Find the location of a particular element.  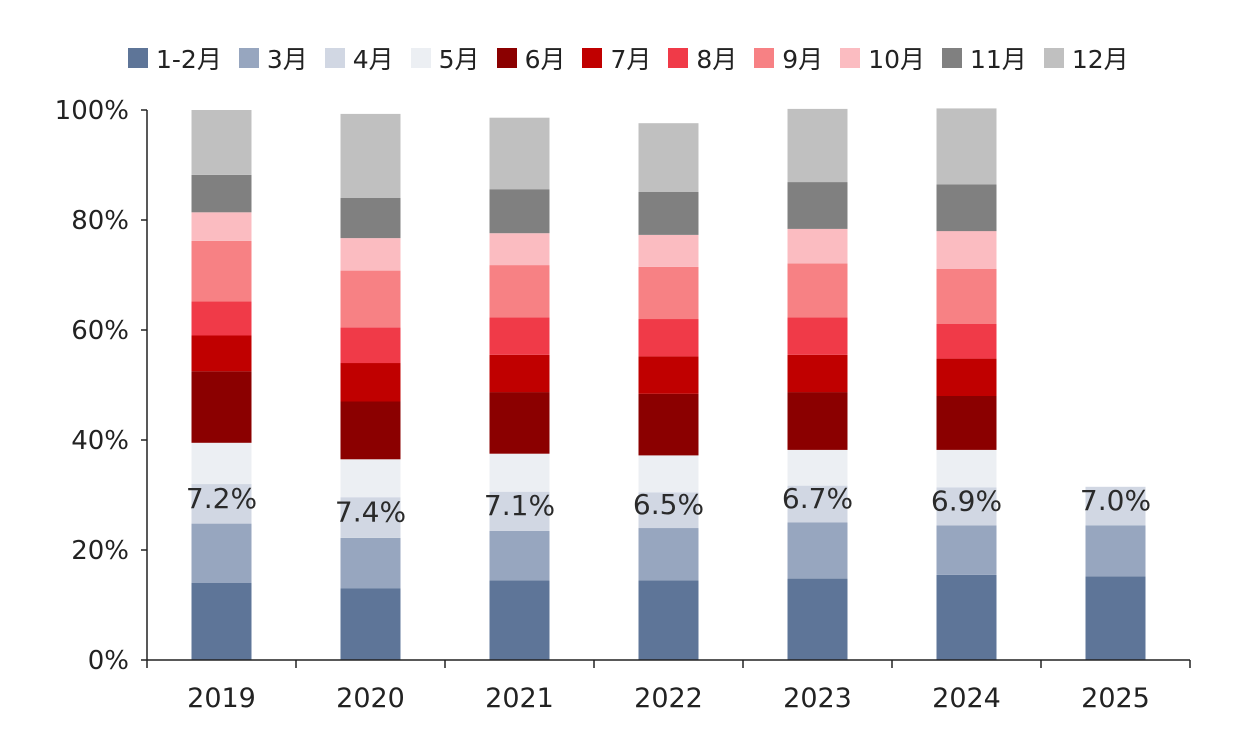

data-label: 6.5% is located at coordinates (668, 504).